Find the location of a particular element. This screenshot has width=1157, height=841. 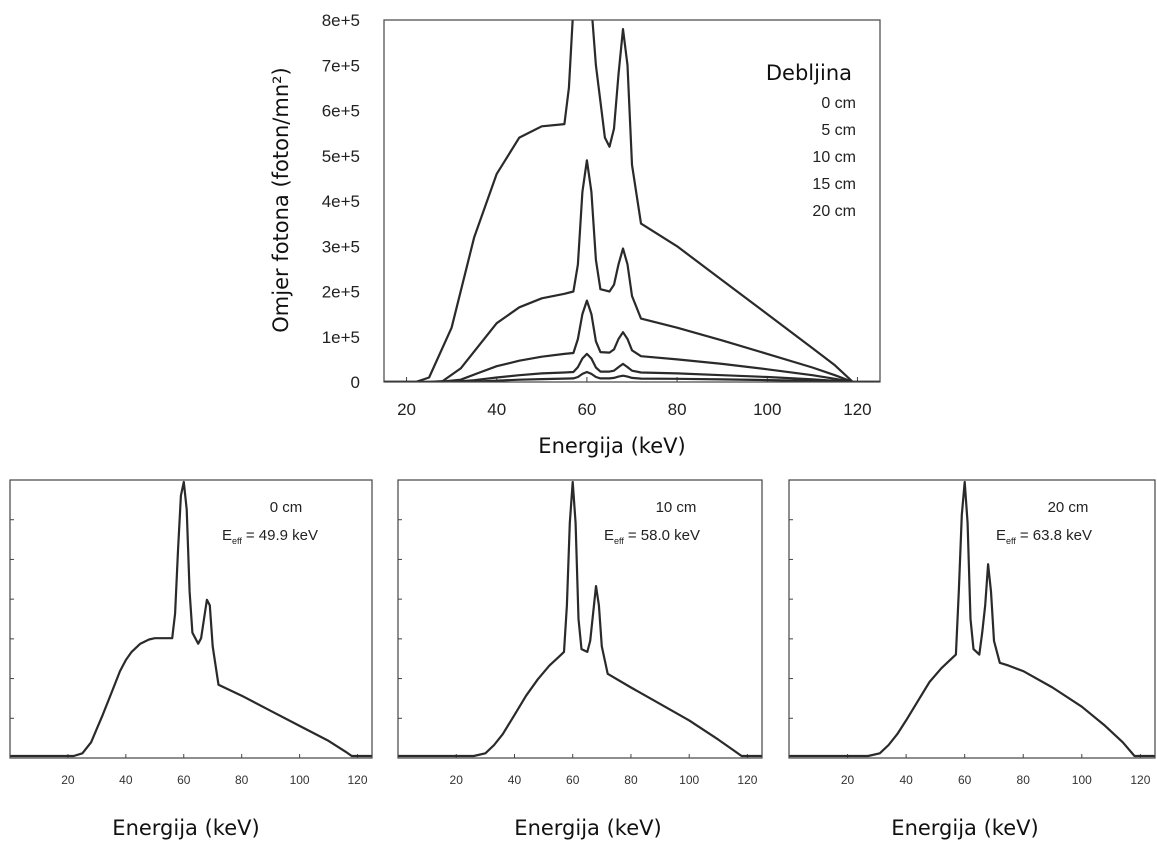

main-y-ticks: 0 1e+5 2e+5 3e+5 4e+5 5e+5 6e+5 7e+5 8e+5 is located at coordinates (341, 201).